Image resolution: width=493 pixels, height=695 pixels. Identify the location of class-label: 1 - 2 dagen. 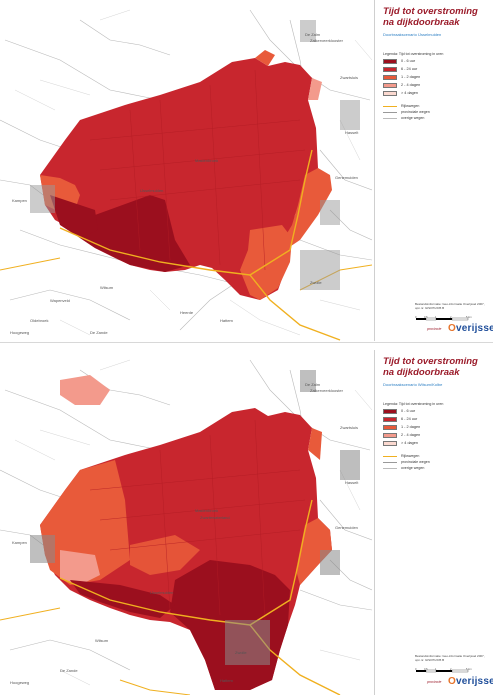
(411, 427).